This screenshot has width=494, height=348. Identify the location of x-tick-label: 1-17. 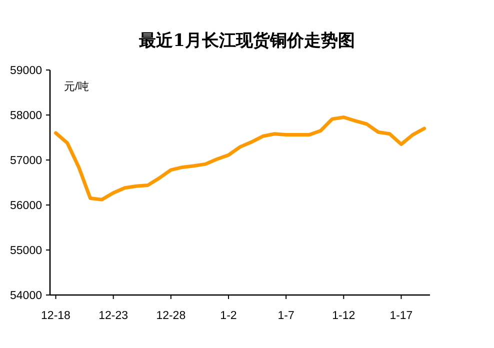
(401, 316).